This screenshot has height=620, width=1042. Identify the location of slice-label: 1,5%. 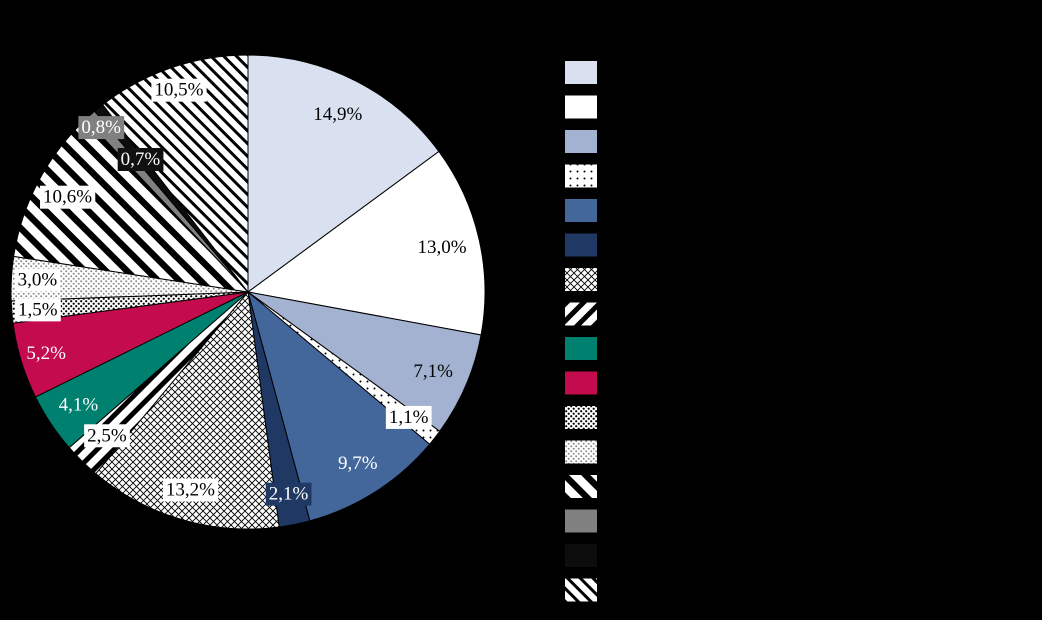
(38, 309).